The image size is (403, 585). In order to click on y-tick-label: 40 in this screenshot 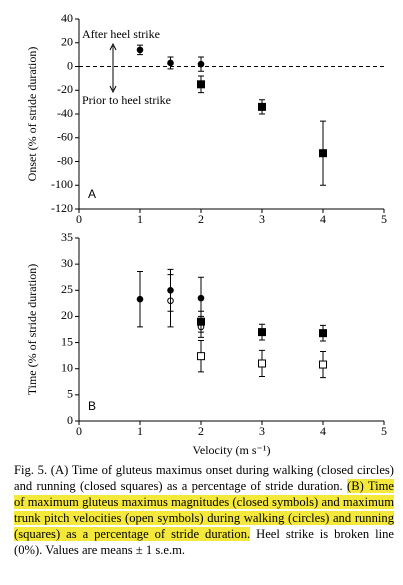, I will do `click(67, 18)`.